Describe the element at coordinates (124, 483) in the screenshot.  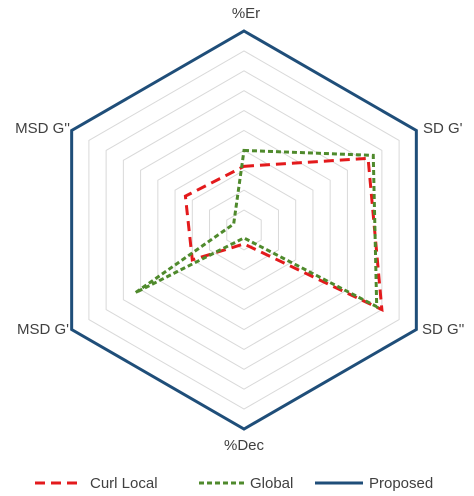
I see `legend-label-curl-local: Curl Local` at that location.